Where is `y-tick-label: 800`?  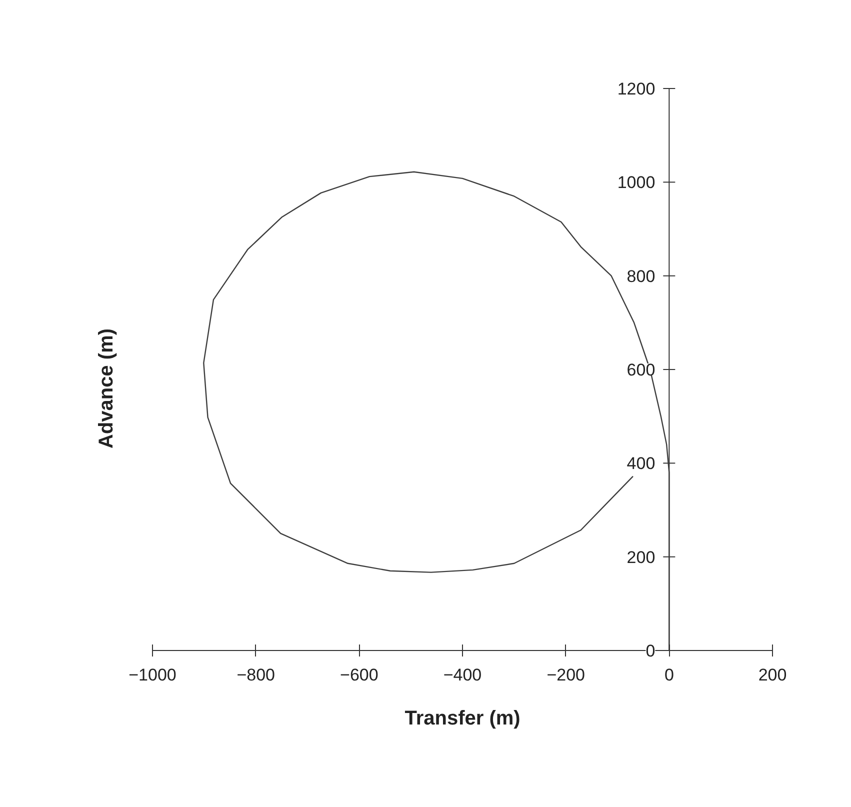
y-tick-label: 800 is located at coordinates (641, 276).